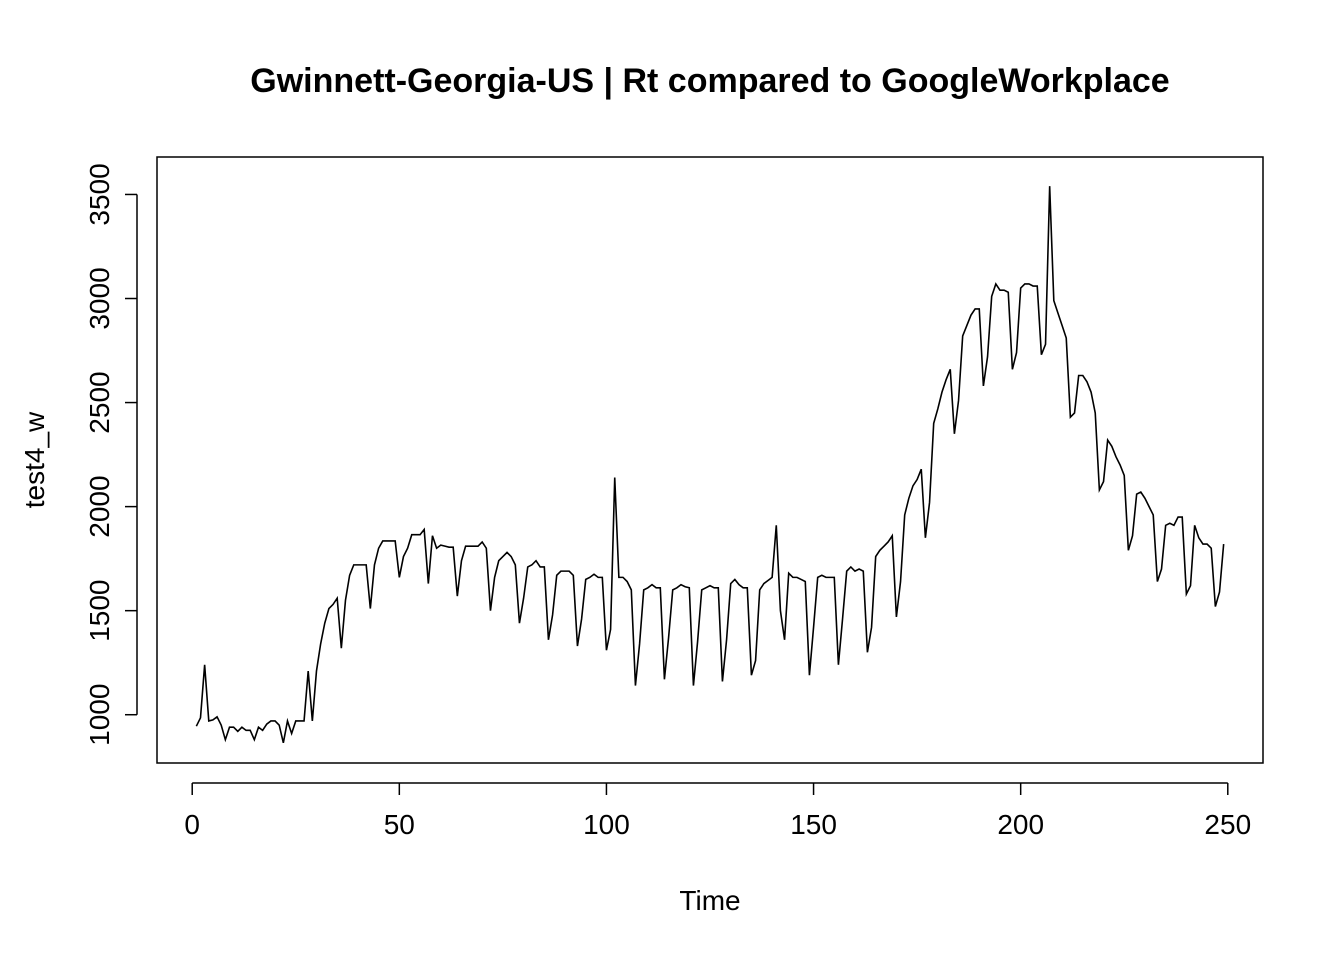  I want to click on x-axis: 0 50 100 150 200 250, so click(717, 811).